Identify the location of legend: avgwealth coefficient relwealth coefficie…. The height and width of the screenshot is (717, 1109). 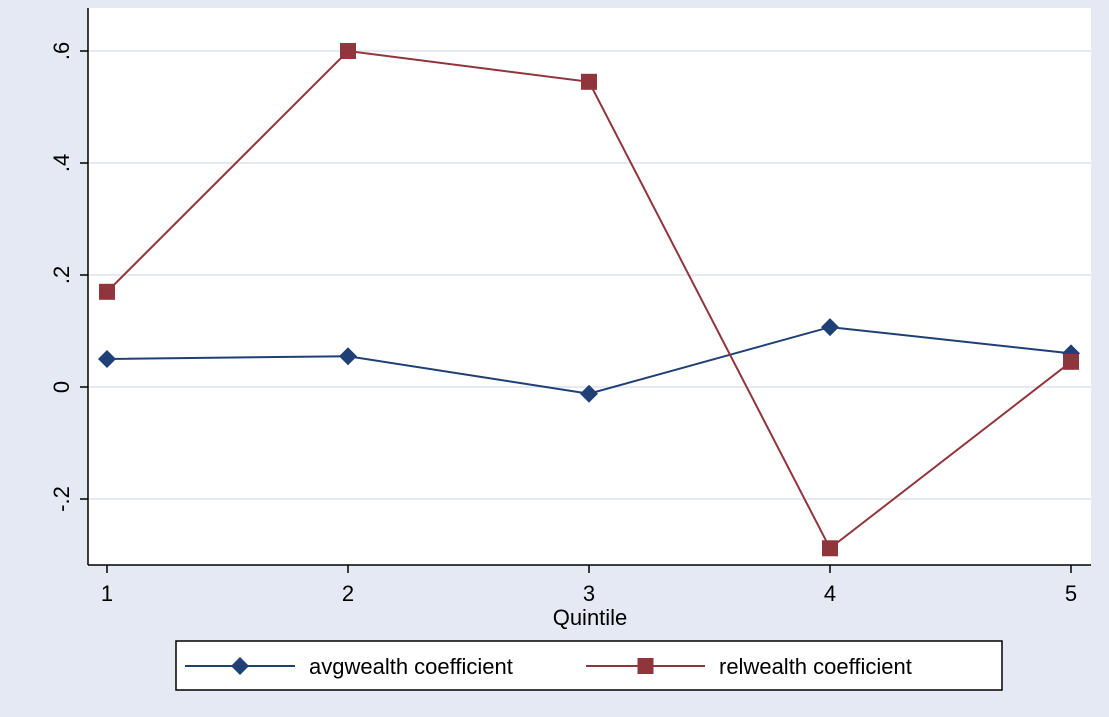
(589, 665).